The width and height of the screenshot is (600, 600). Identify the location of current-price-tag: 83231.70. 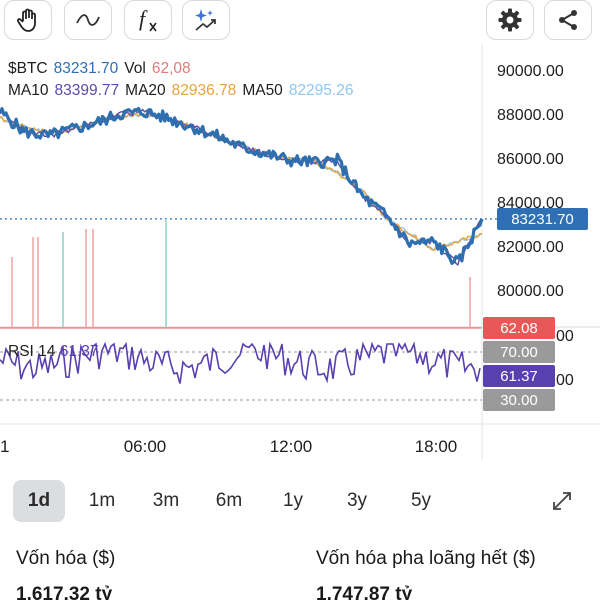
(542, 219).